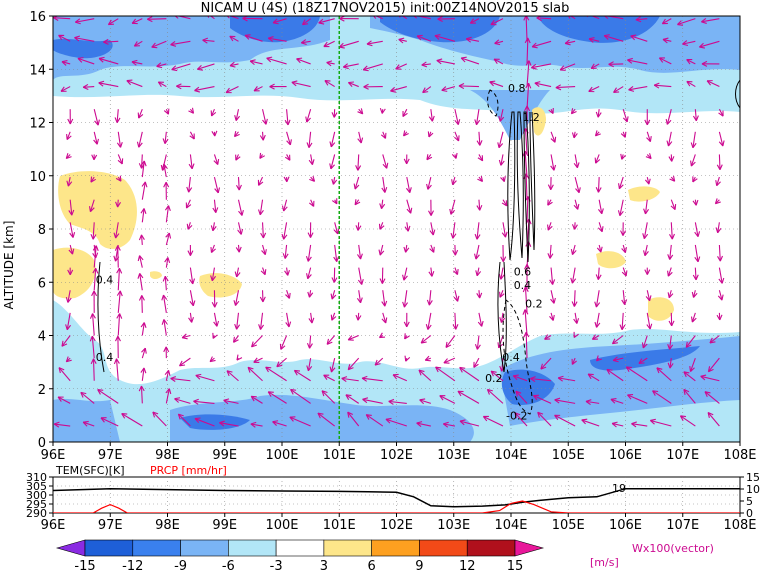 This screenshot has height=575, width=767. Describe the element at coordinates (396, 497) in the screenshot. I see `tem-series` at that location.